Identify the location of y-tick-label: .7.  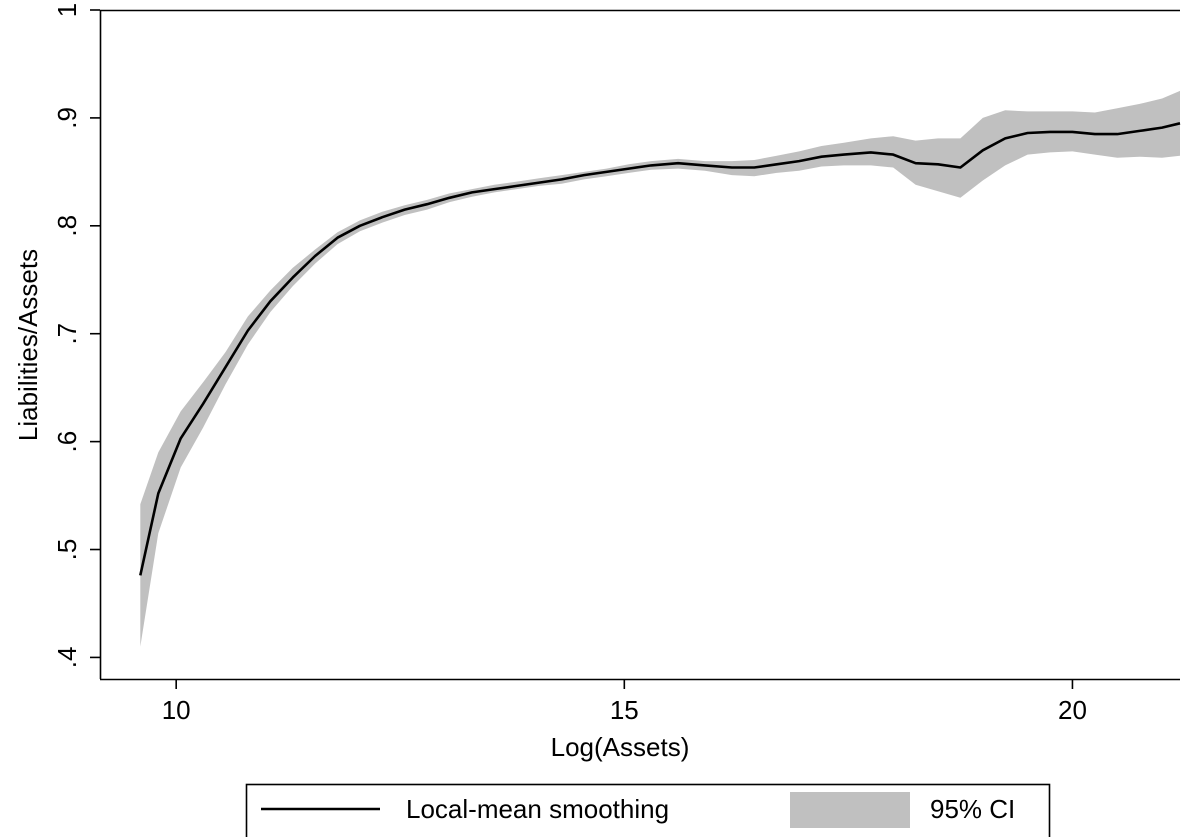
(67, 334).